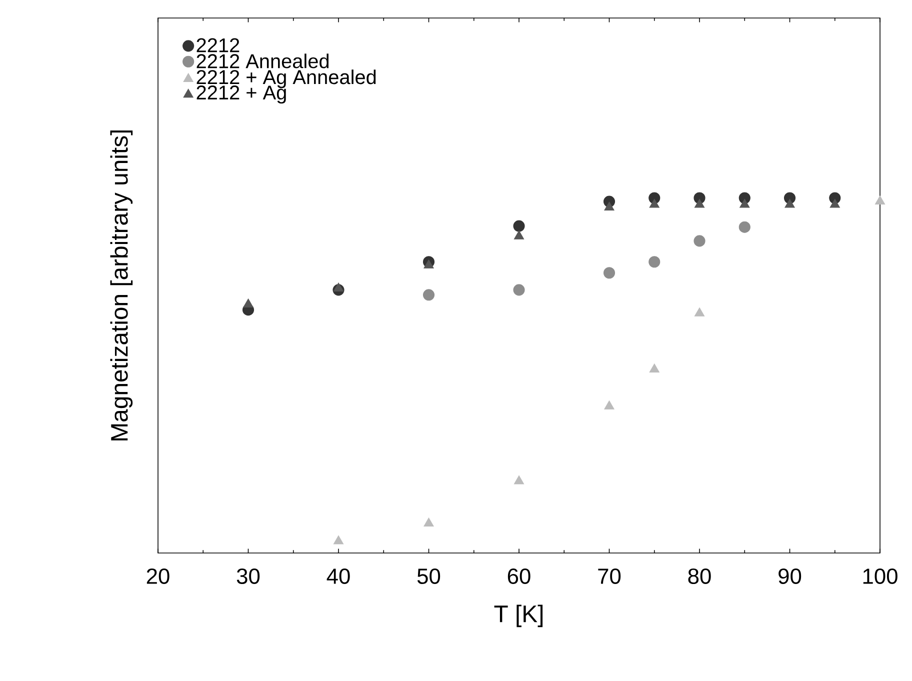 The image size is (912, 681). I want to click on x-tick-label: 90, so click(790, 576).